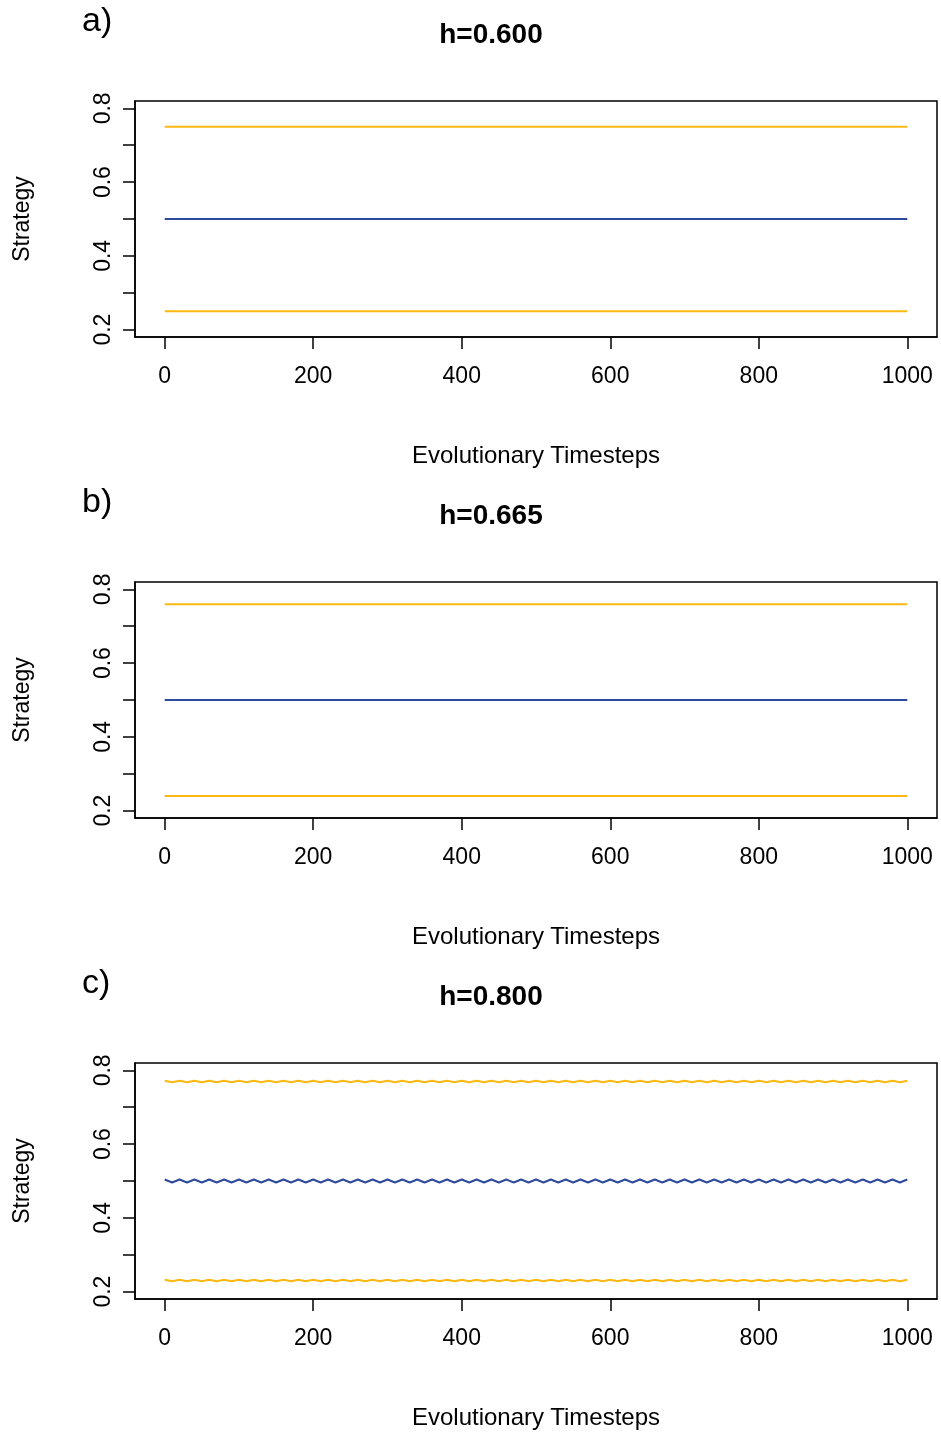 The height and width of the screenshot is (1445, 941). Describe the element at coordinates (96, 981) in the screenshot. I see `text: c)` at that location.